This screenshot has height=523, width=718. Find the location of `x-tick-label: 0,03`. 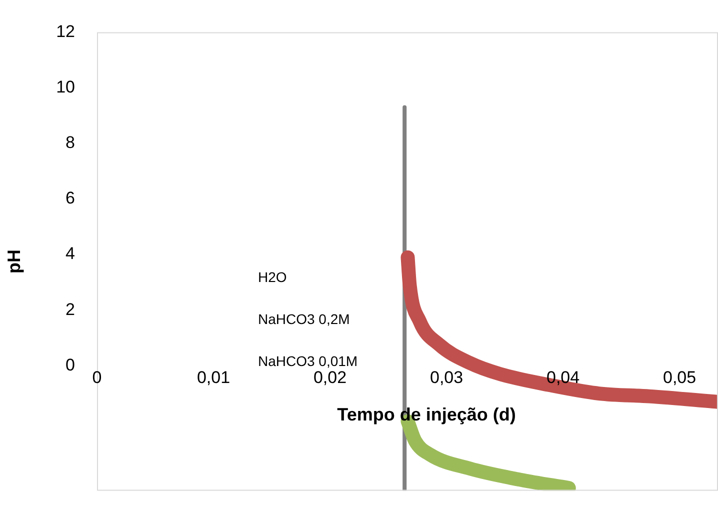

x-tick-label: 0,03 is located at coordinates (447, 377).